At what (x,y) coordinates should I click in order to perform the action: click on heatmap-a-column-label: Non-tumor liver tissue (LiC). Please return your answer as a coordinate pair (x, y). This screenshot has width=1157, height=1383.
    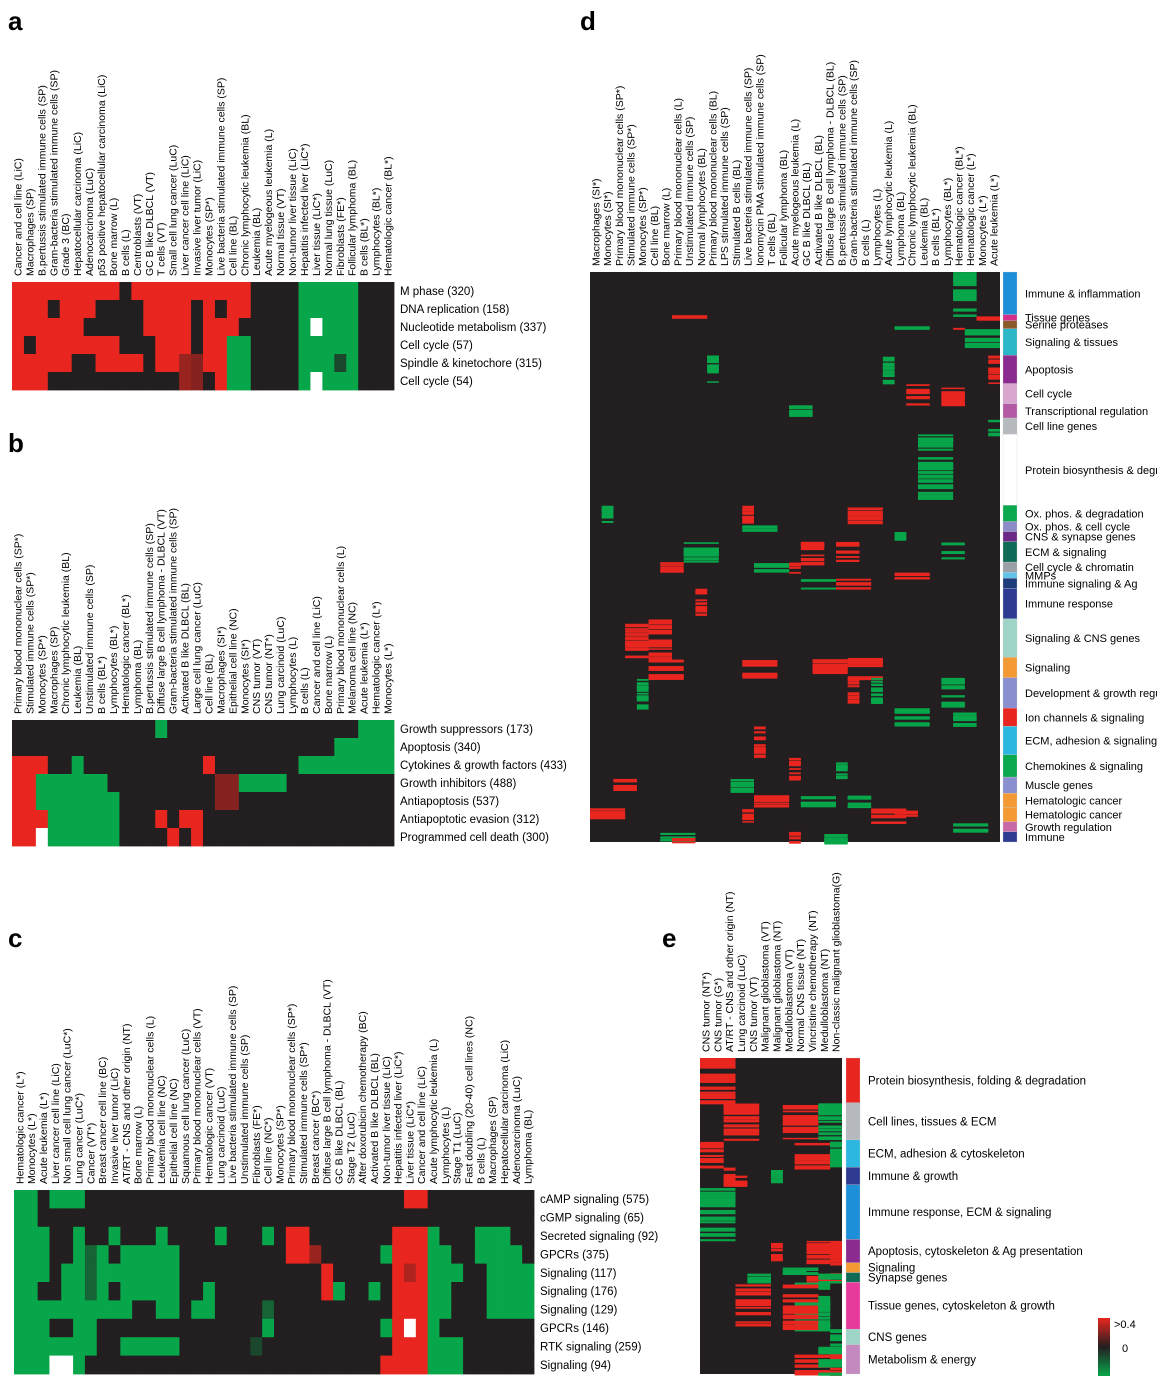
    Looking at the image, I should click on (293, 212).